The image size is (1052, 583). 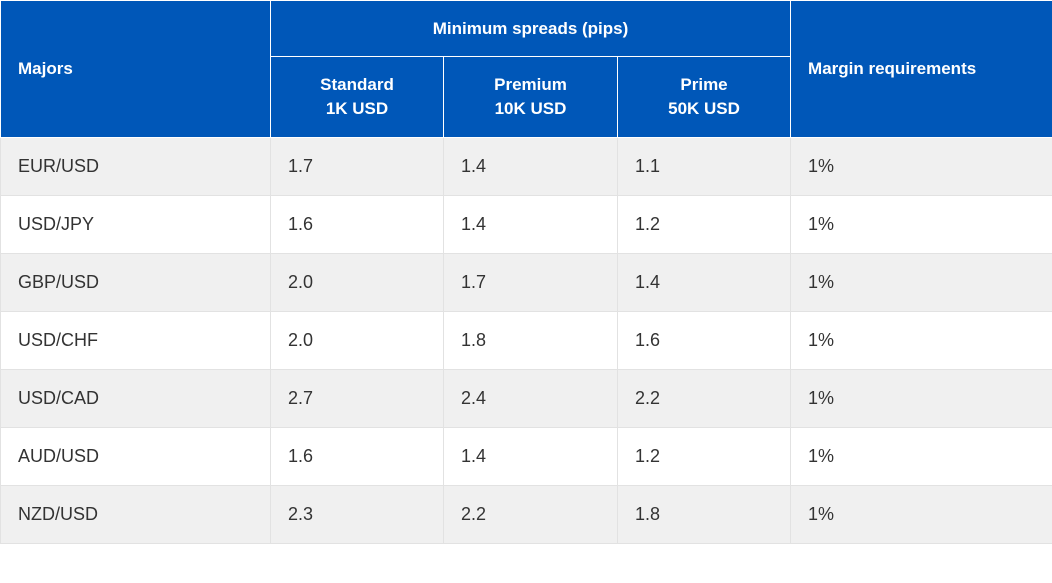 What do you see at coordinates (704, 97) in the screenshot?
I see `column-header-prime: Prime 50K USD` at bounding box center [704, 97].